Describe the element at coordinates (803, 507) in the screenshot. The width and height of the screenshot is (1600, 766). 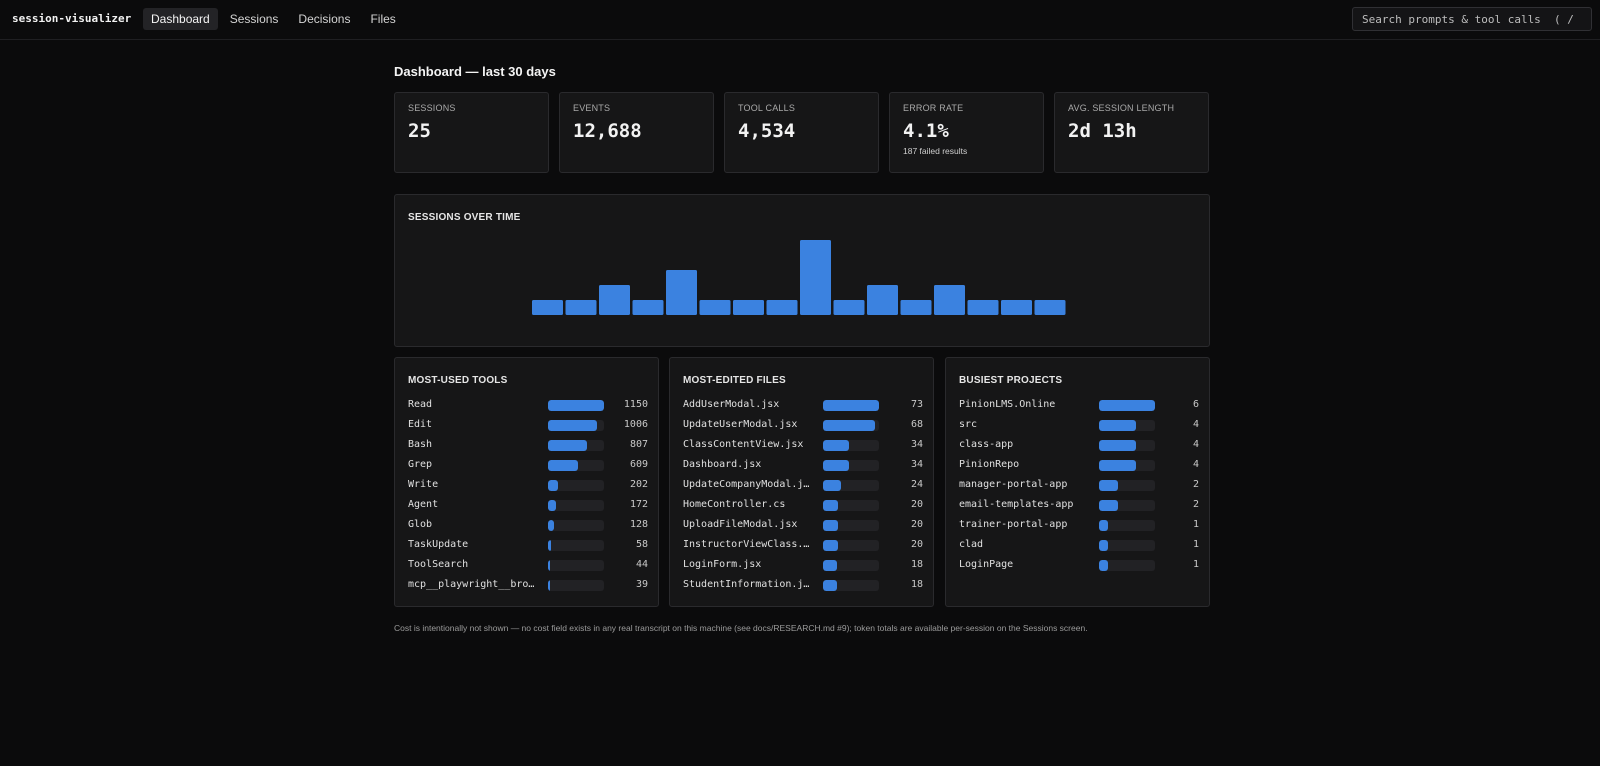
I see `list-item: HomeController.cs 20` at that location.